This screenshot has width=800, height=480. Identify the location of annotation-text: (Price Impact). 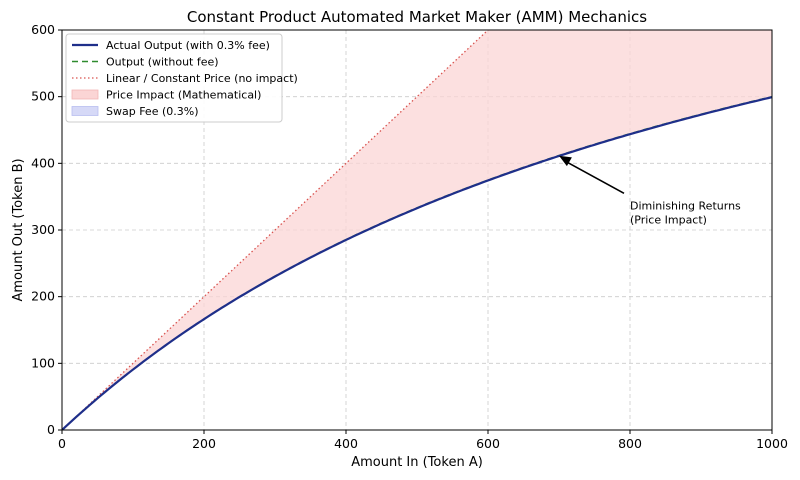
(668, 219).